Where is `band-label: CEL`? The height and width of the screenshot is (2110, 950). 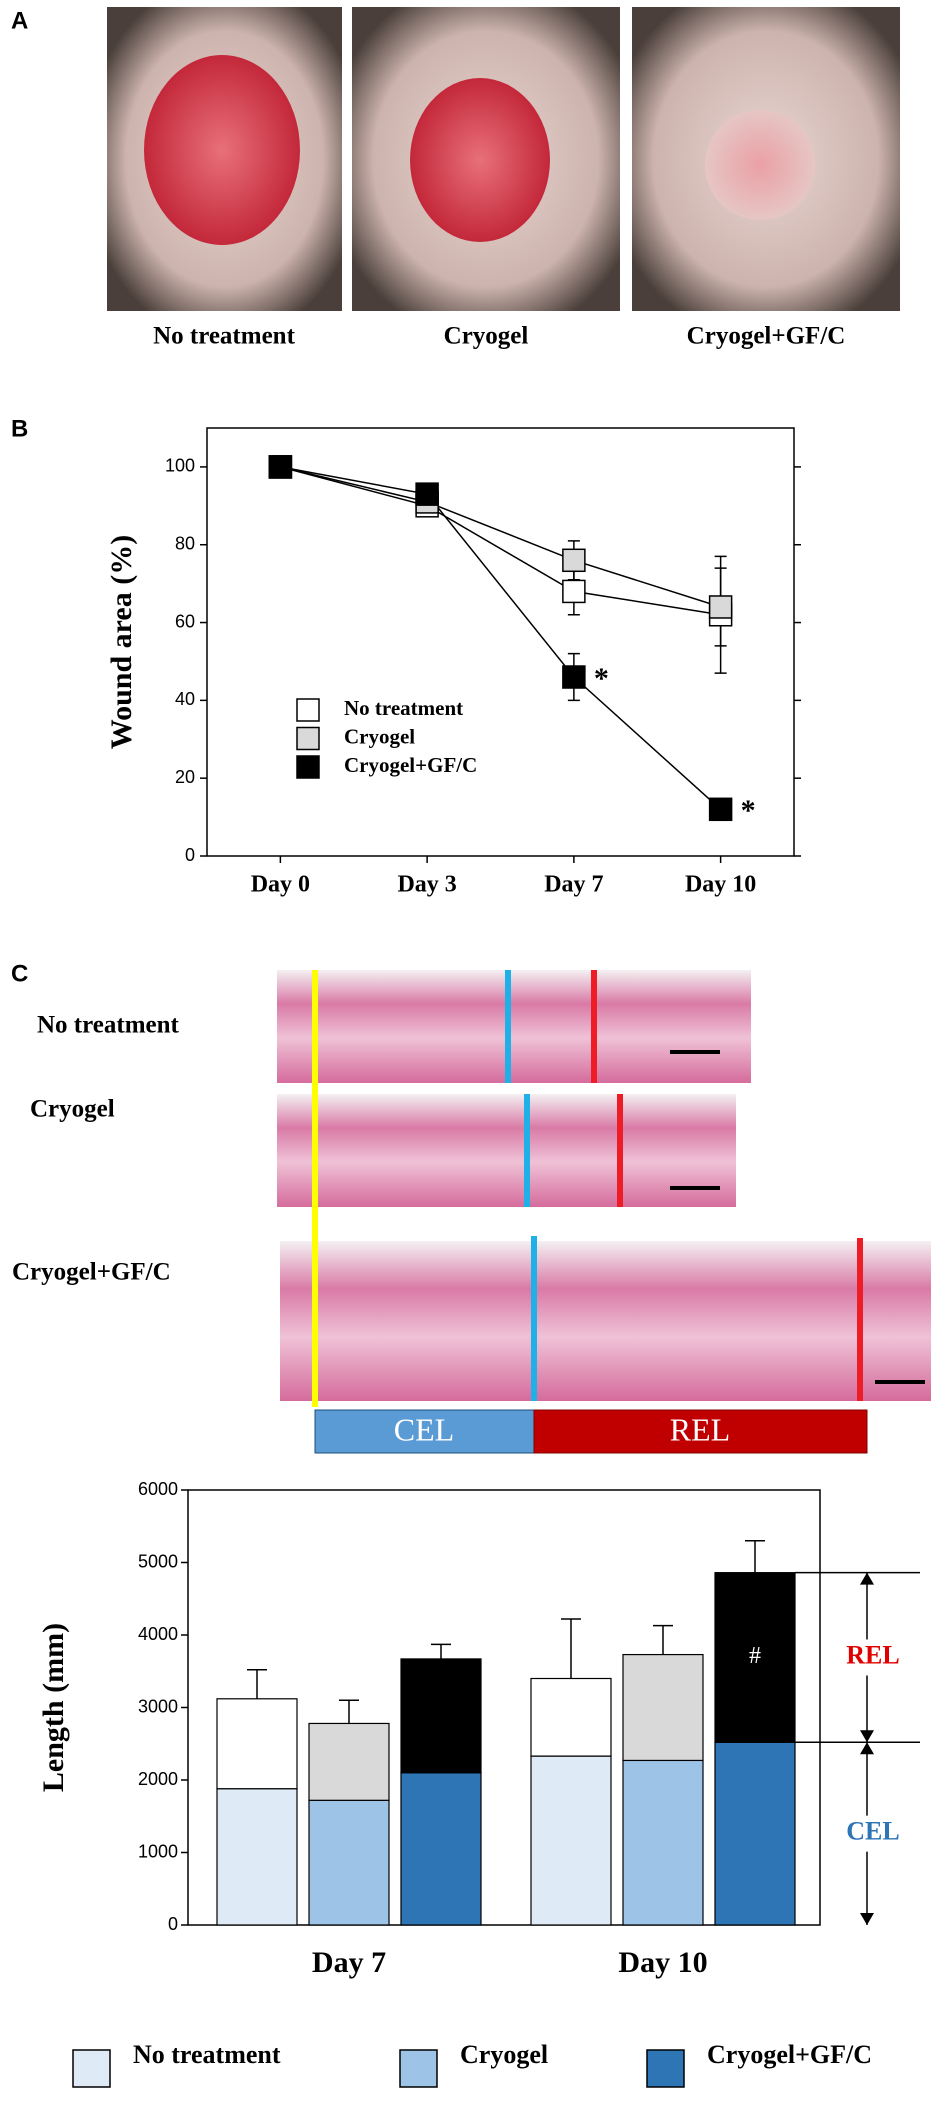 band-label: CEL is located at coordinates (424, 1429).